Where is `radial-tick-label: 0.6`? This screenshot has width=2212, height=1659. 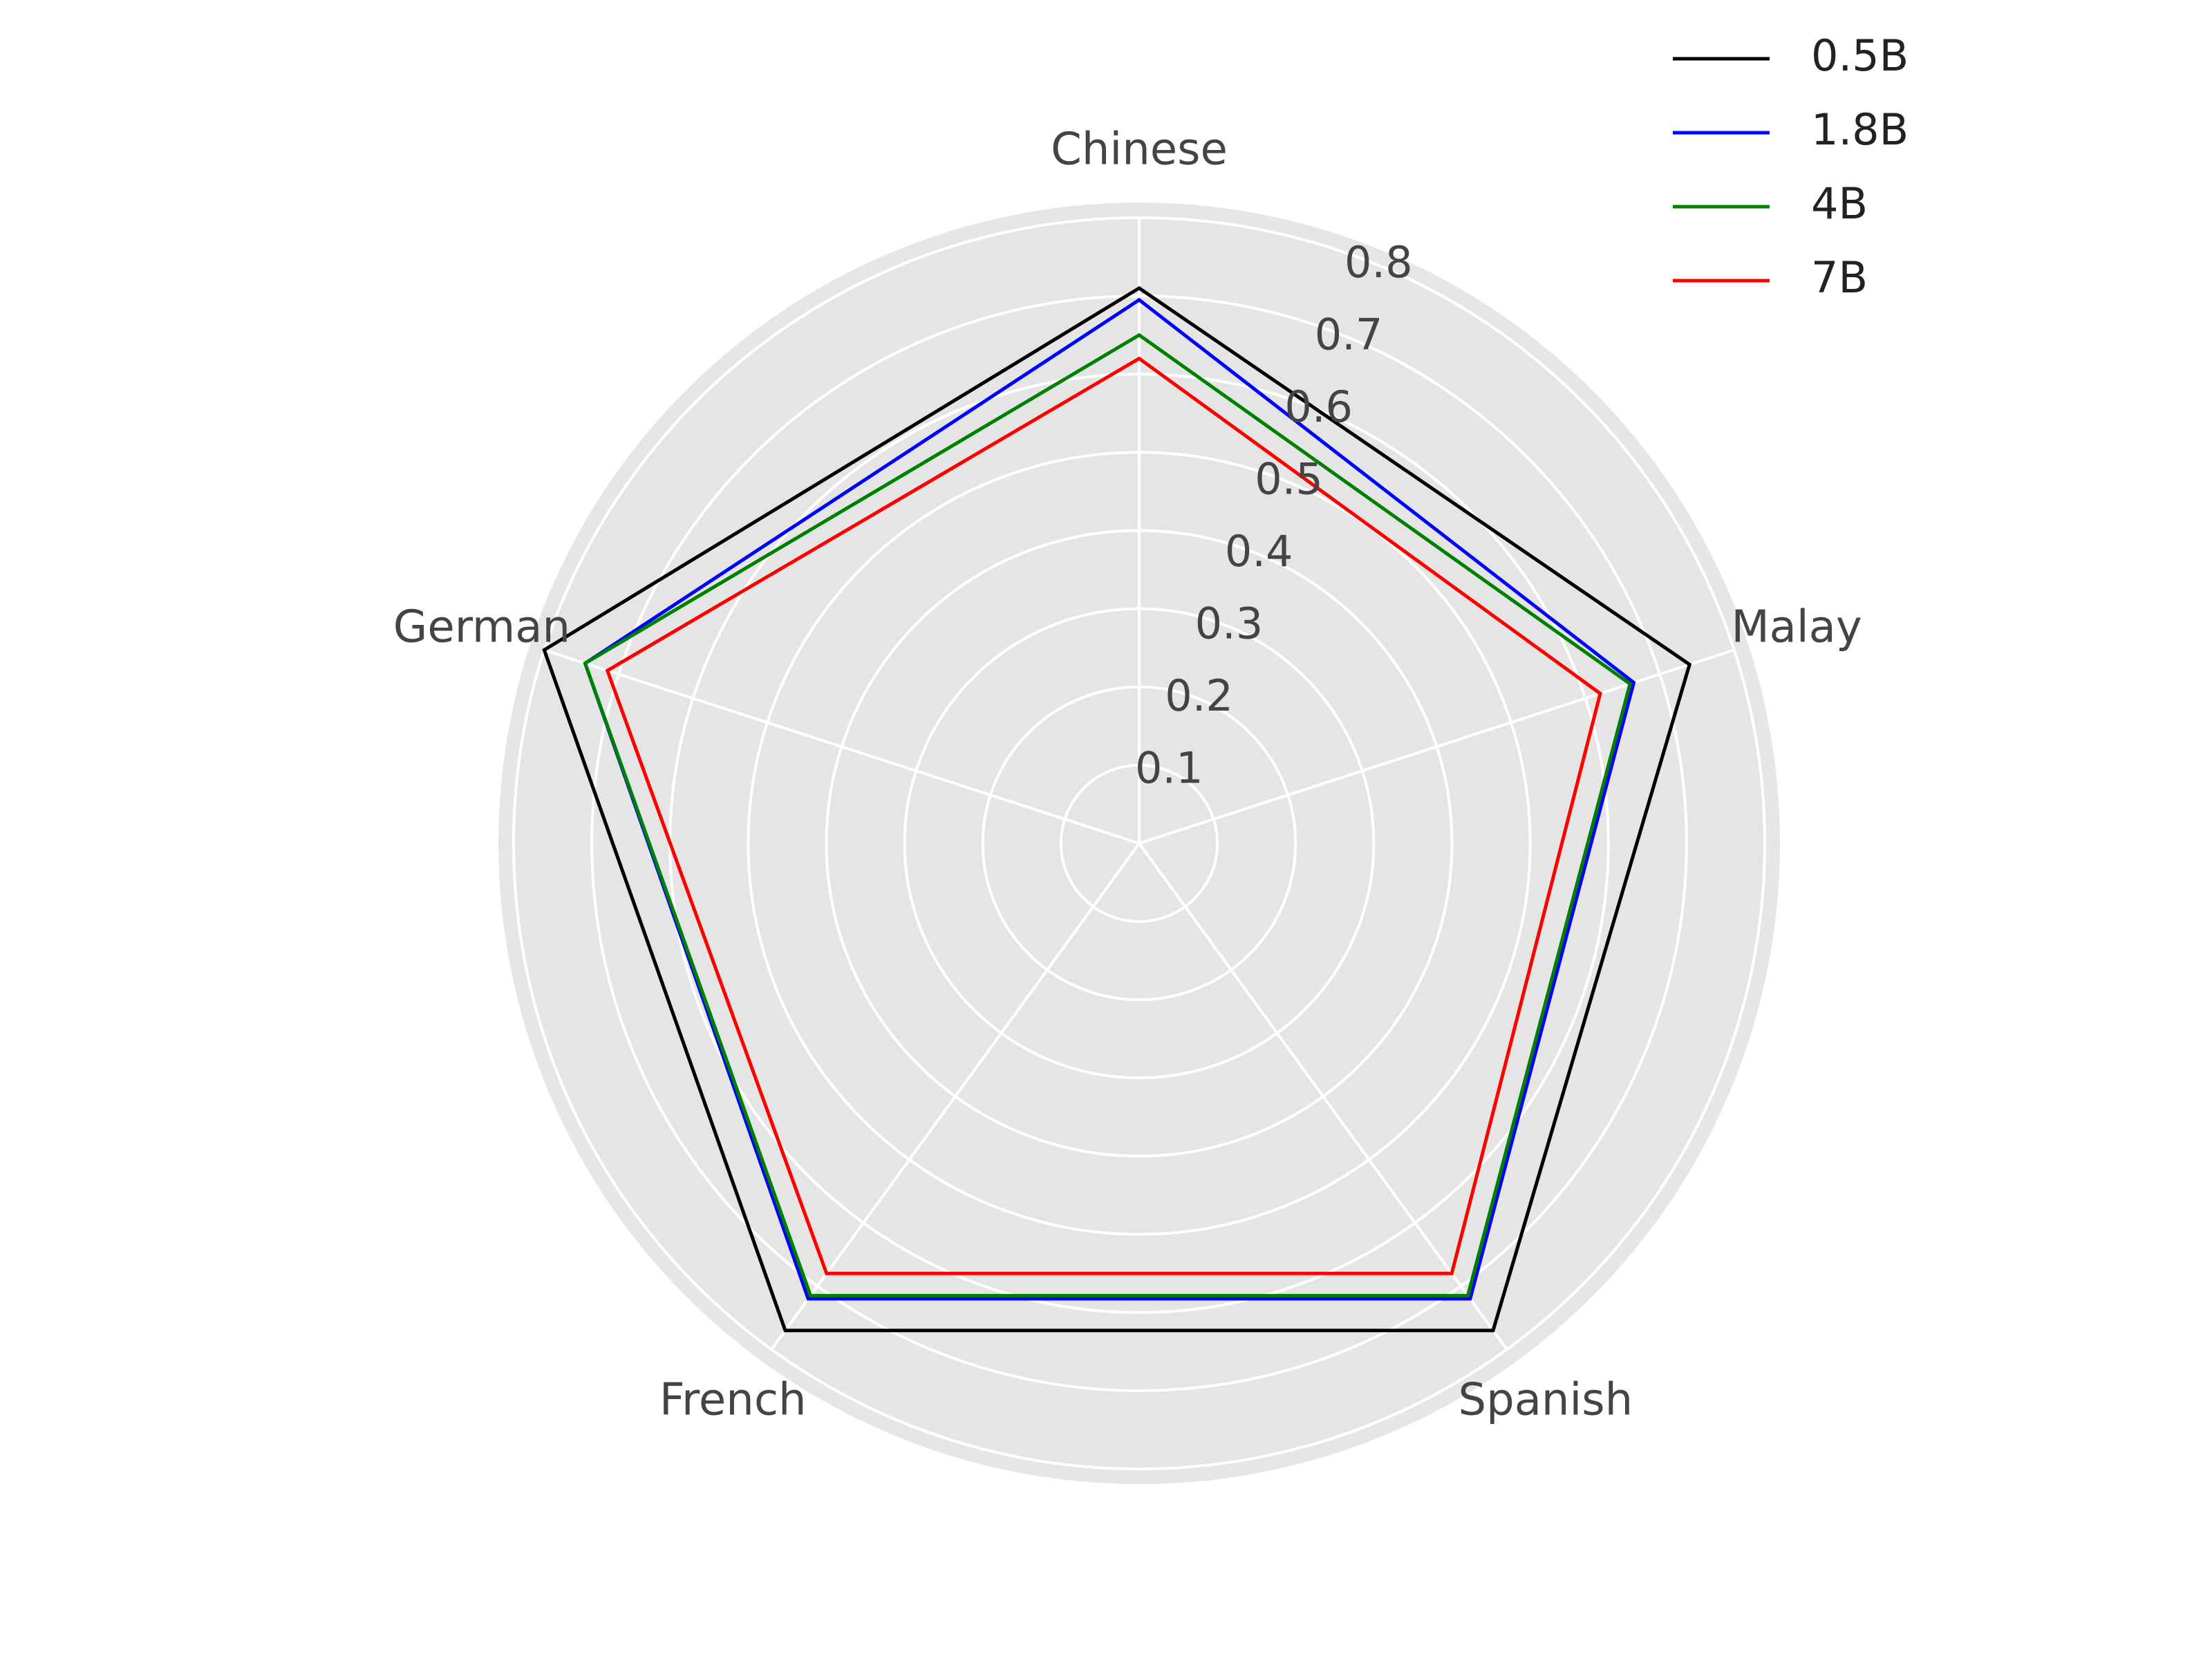
radial-tick-label: 0.6 is located at coordinates (1318, 407).